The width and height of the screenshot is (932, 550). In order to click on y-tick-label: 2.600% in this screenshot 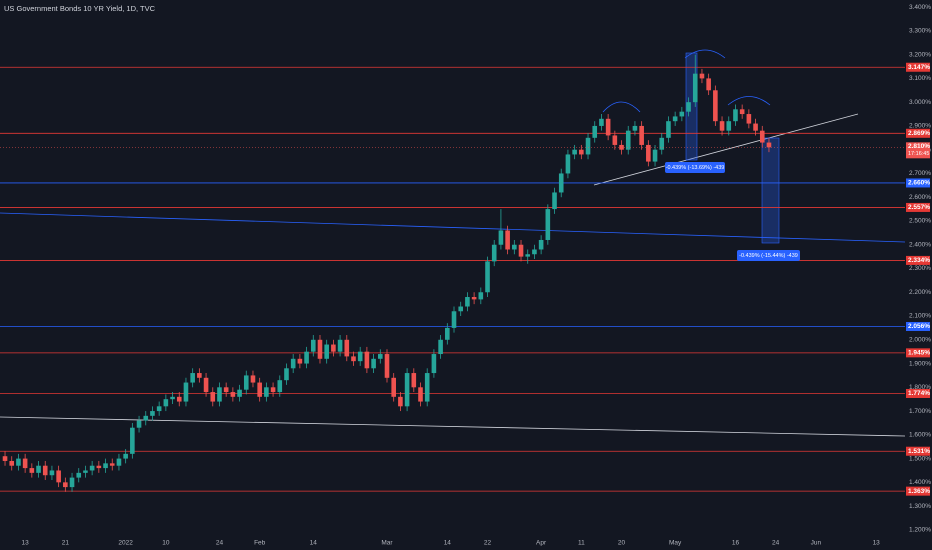, I will do `click(920, 197)`.